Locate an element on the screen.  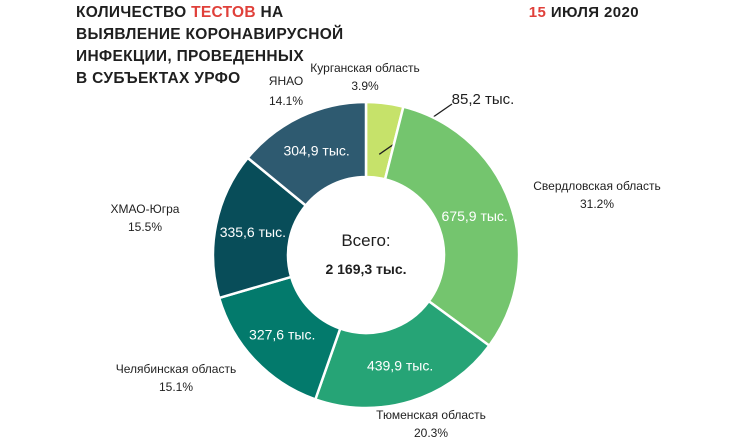
slice-янао is located at coordinates (307, 154).